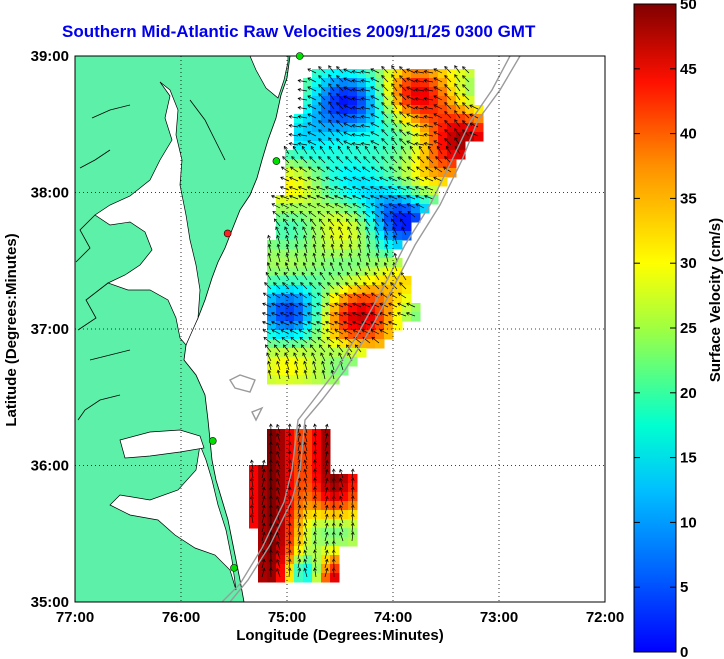  I want to click on y-tick-label: 35:00, so click(50, 602).